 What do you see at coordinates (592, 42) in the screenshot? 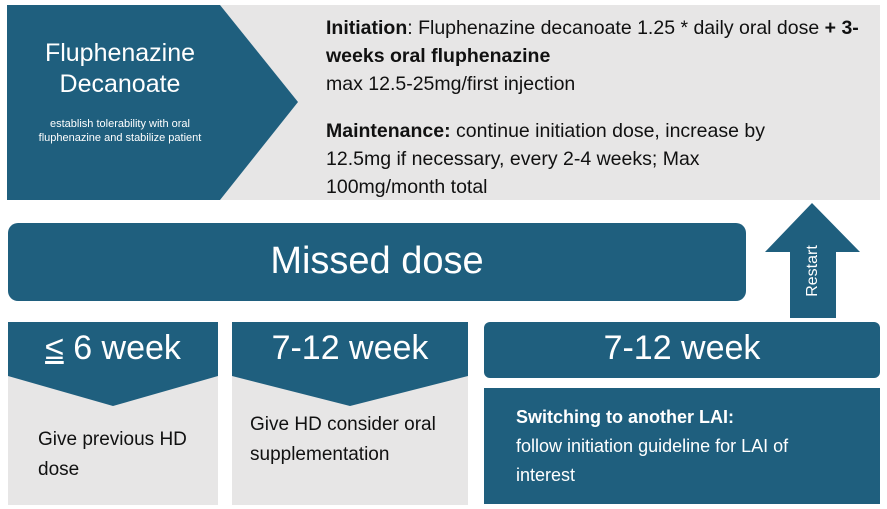
I see `bold-text: + 3-weeks oral fluphenazine` at bounding box center [592, 42].